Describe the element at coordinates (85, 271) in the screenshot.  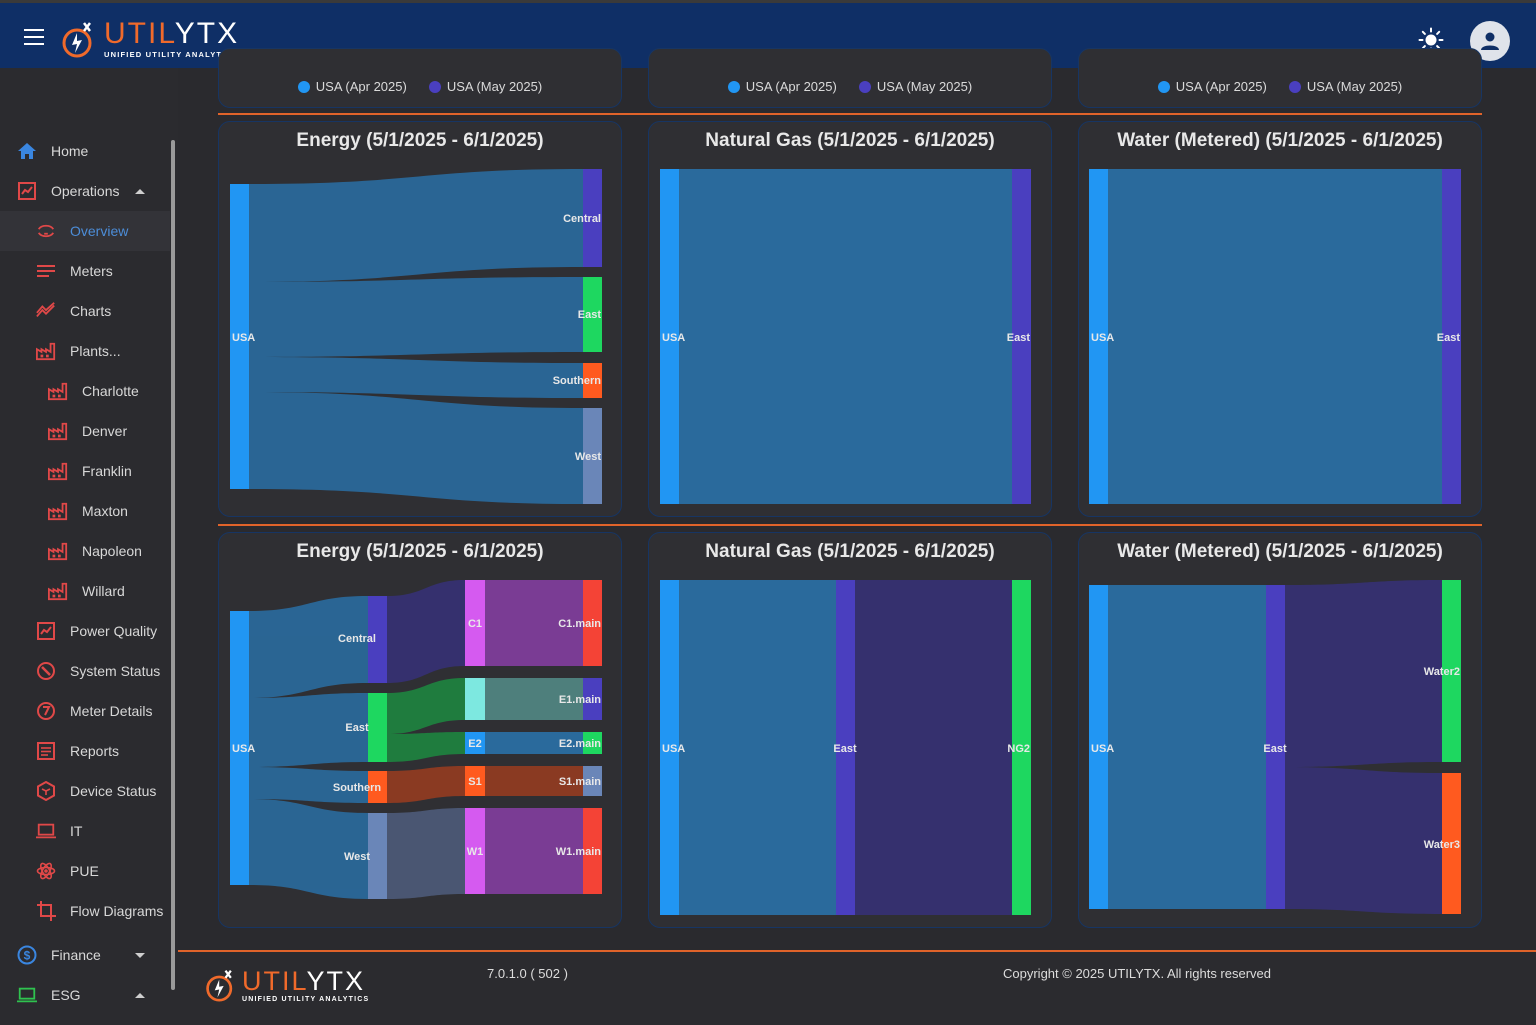
I see `sidebar-item-meters: Meters` at that location.